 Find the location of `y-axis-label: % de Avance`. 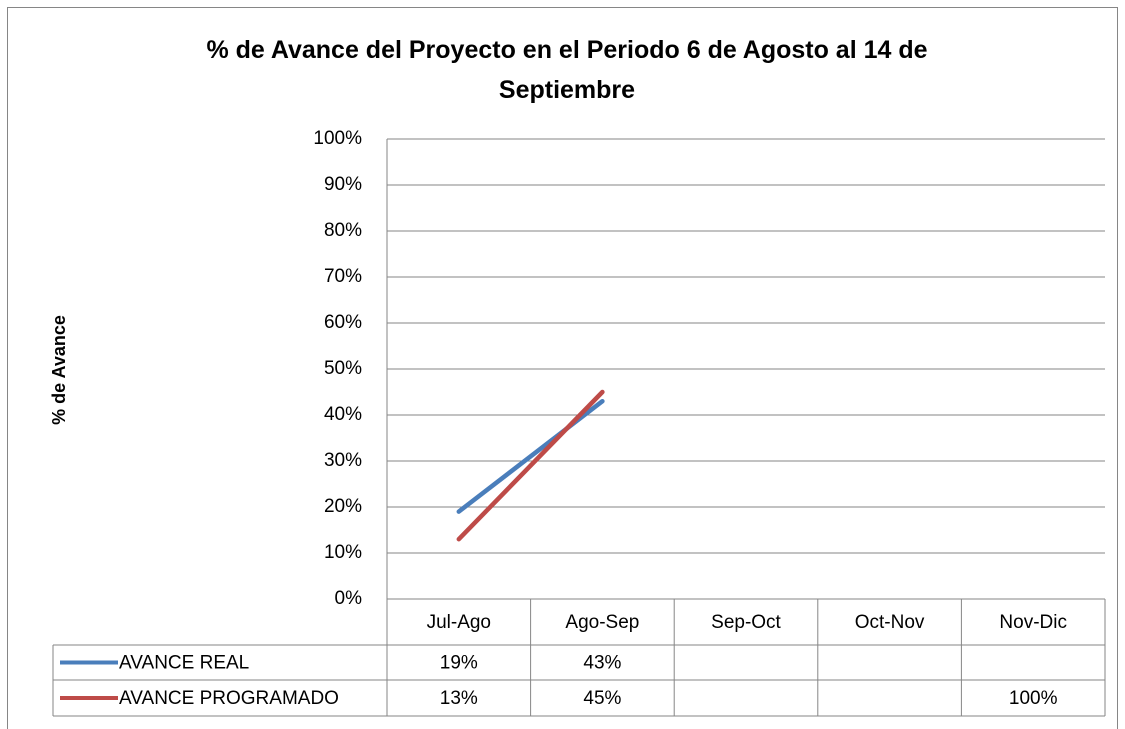

y-axis-label: % de Avance is located at coordinates (59, 370).